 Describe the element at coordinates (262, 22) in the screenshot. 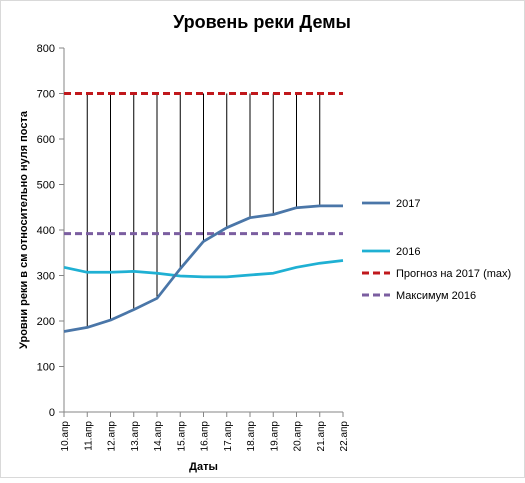

I see `chart-title: Уровень реки Демы` at that location.